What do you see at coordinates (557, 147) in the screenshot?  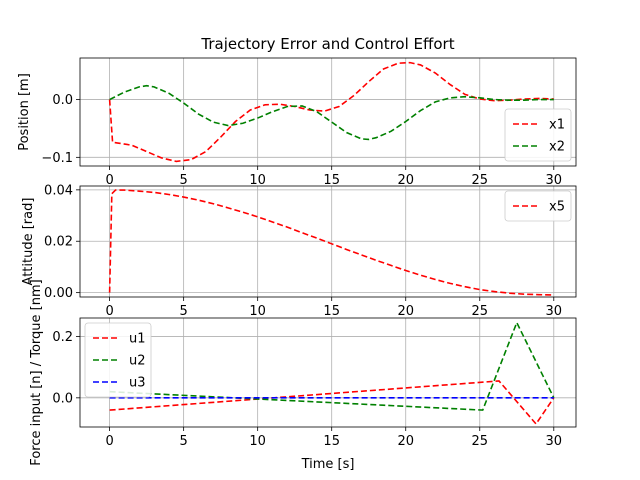 I see `legend-label-x2: x2` at bounding box center [557, 147].